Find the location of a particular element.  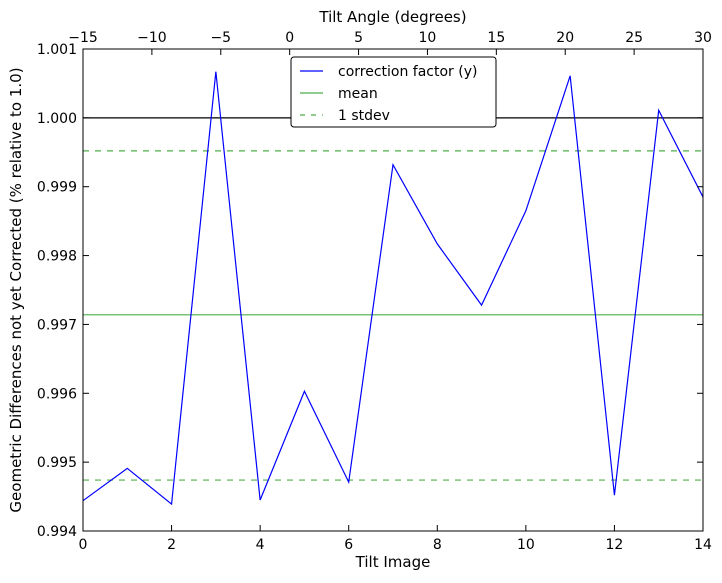

y-tick-label: 0.996 is located at coordinates (57, 394).